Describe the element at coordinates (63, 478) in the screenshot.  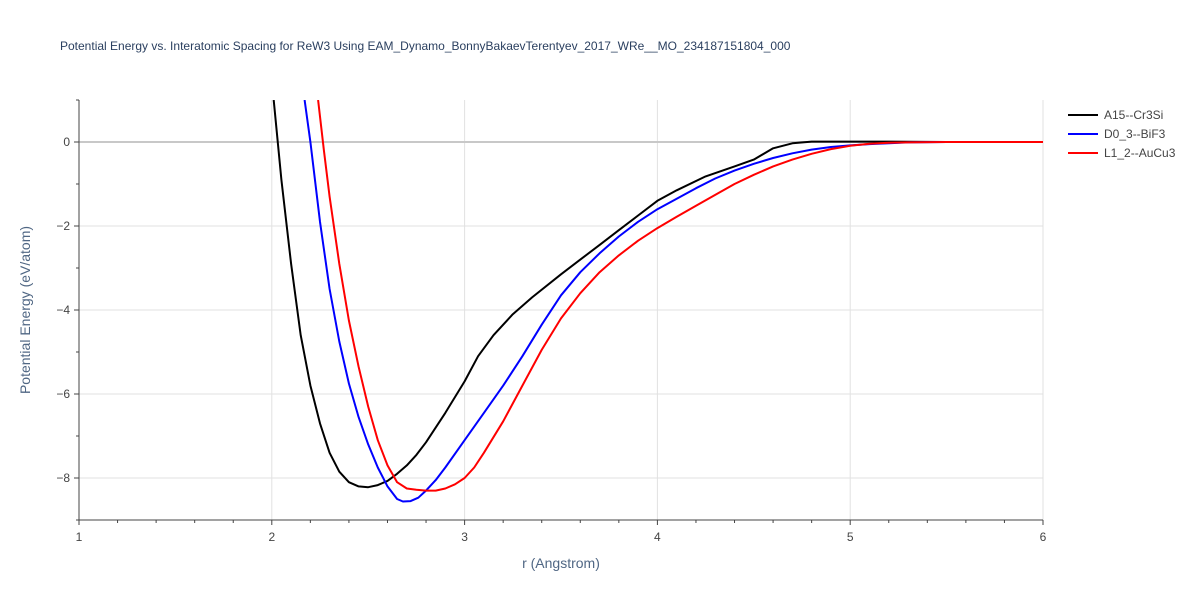
I see `y-tick-label: −8` at that location.